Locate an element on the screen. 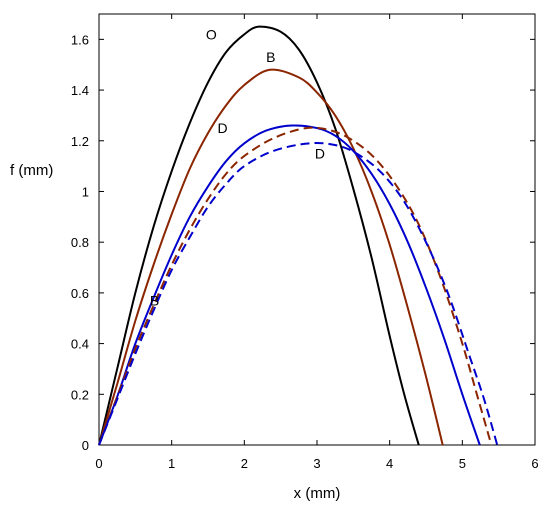  y-tick-label: 0.6 is located at coordinates (80, 293).